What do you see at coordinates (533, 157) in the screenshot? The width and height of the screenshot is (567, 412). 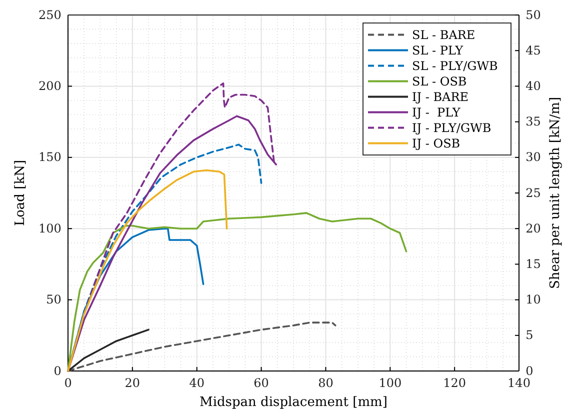 I see `y2-tick-label: 30` at bounding box center [533, 157].